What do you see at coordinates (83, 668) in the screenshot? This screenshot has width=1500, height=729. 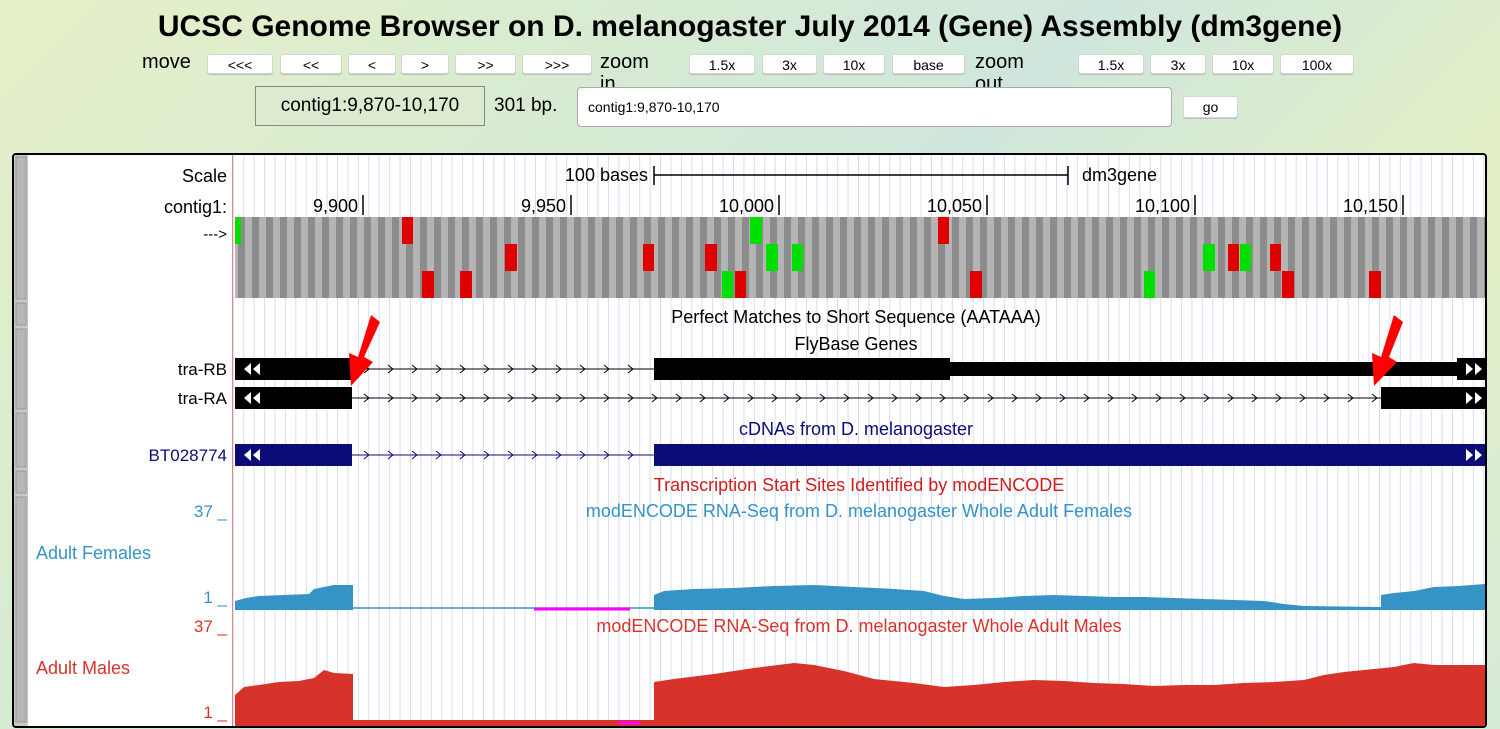 I see `males-track-label: Adult Males` at bounding box center [83, 668].